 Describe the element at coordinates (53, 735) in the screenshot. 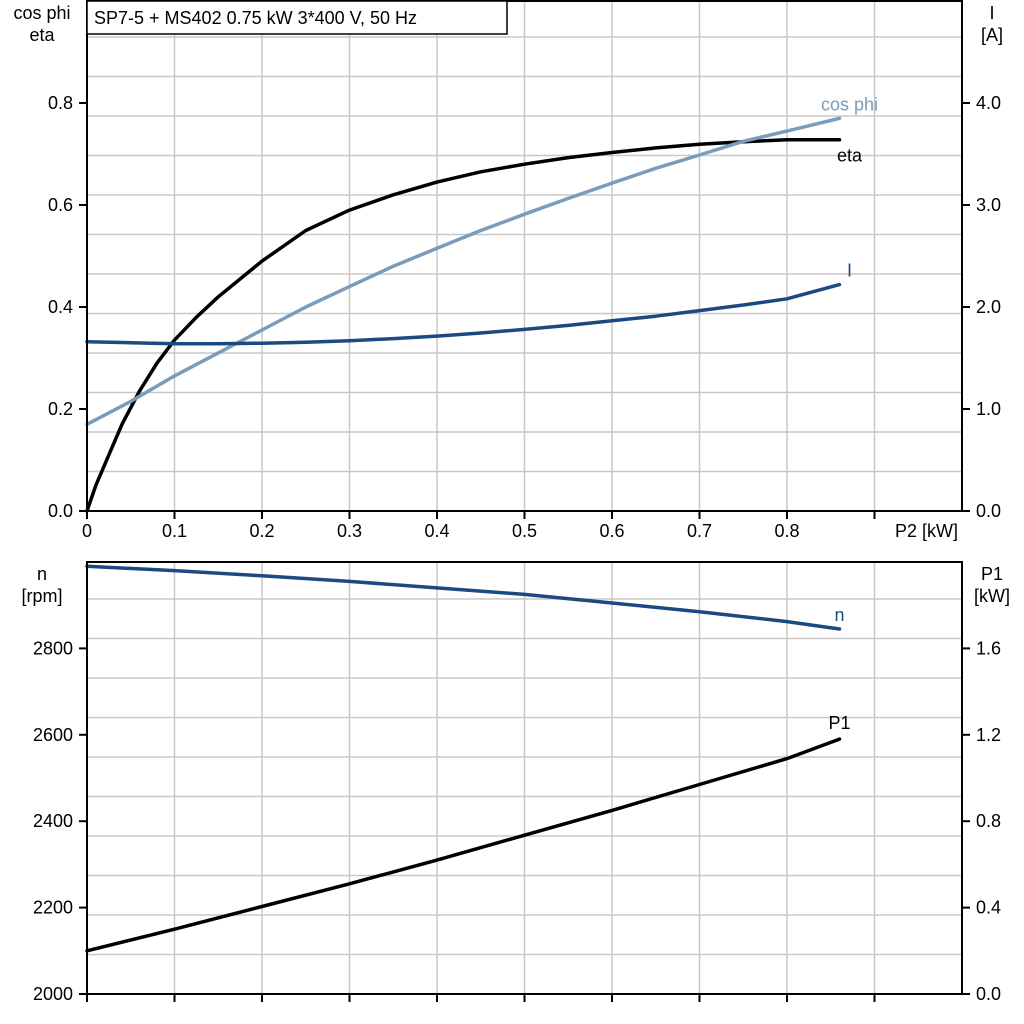

I see `left-axis-tick-label: 2600` at that location.